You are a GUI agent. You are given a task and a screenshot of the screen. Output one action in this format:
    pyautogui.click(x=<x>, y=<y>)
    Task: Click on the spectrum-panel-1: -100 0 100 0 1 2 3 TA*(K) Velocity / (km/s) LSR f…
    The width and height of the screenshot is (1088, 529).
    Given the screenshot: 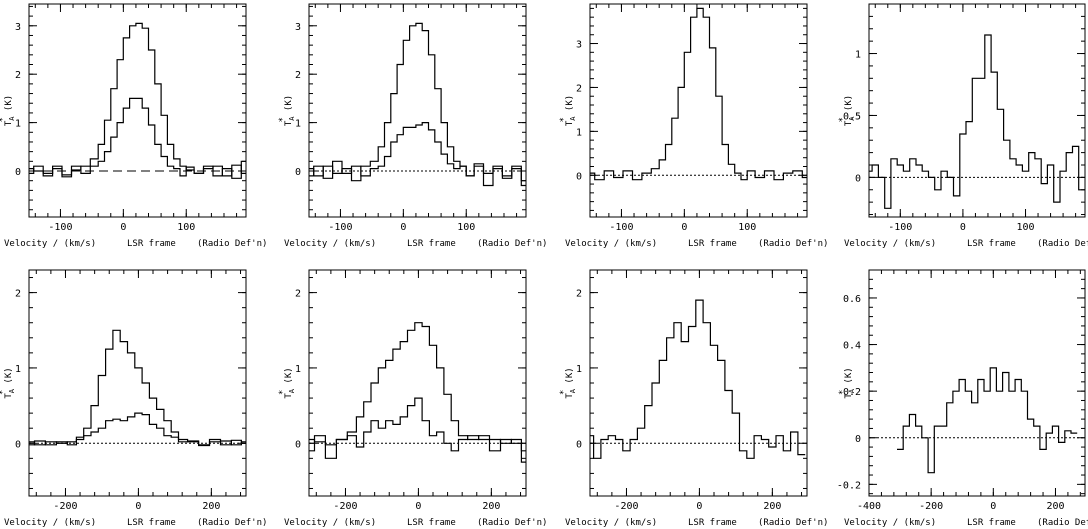 What is the action you would take?
    pyautogui.click(x=133, y=126)
    